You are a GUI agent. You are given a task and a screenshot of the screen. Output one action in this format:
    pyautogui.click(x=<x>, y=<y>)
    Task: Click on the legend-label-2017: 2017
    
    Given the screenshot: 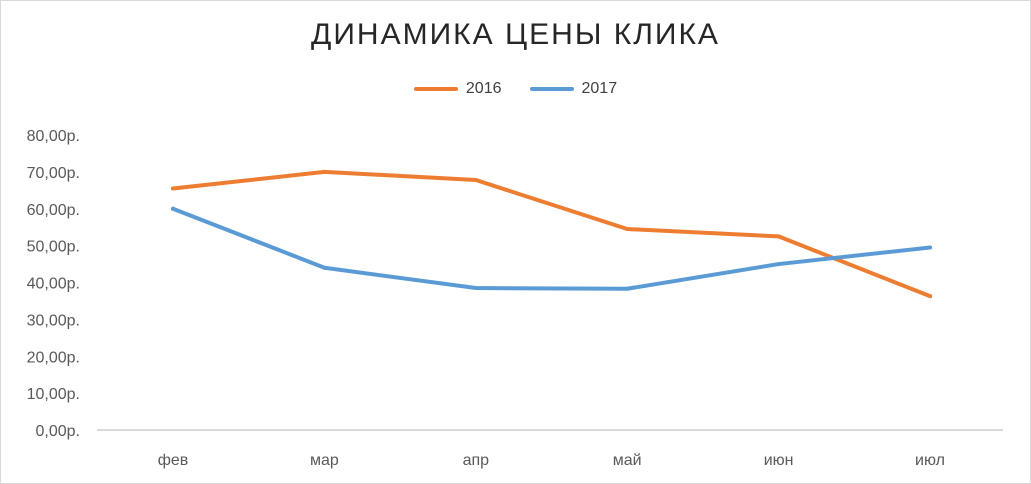 What is the action you would take?
    pyautogui.click(x=599, y=88)
    